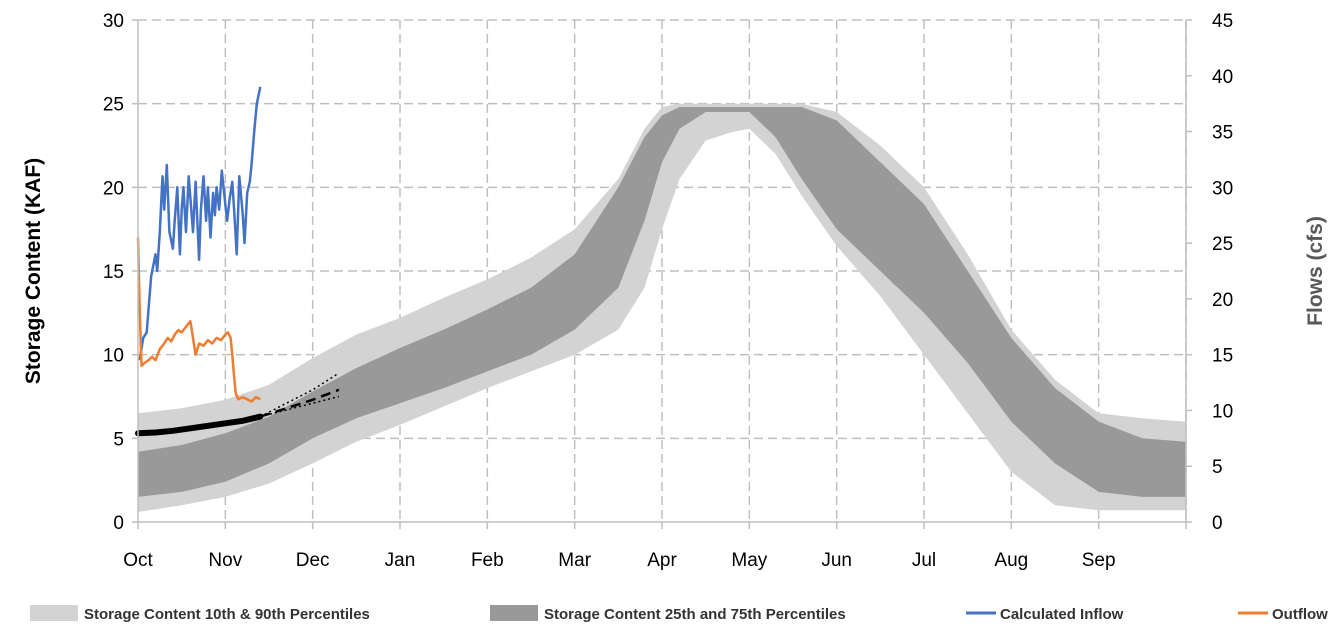  I want to click on y-tick-label-left: 10, so click(113, 356).